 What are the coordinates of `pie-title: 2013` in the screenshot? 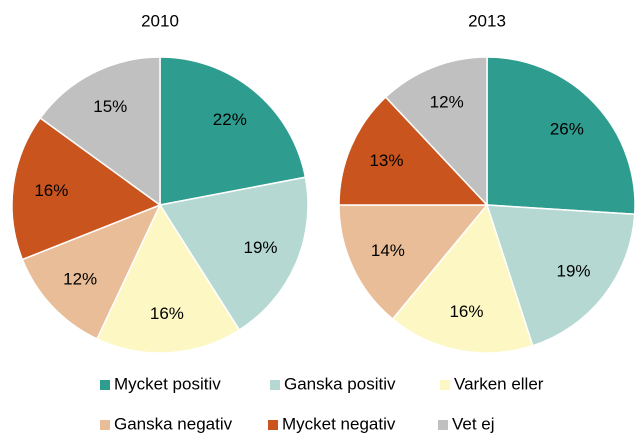 It's located at (487, 20).